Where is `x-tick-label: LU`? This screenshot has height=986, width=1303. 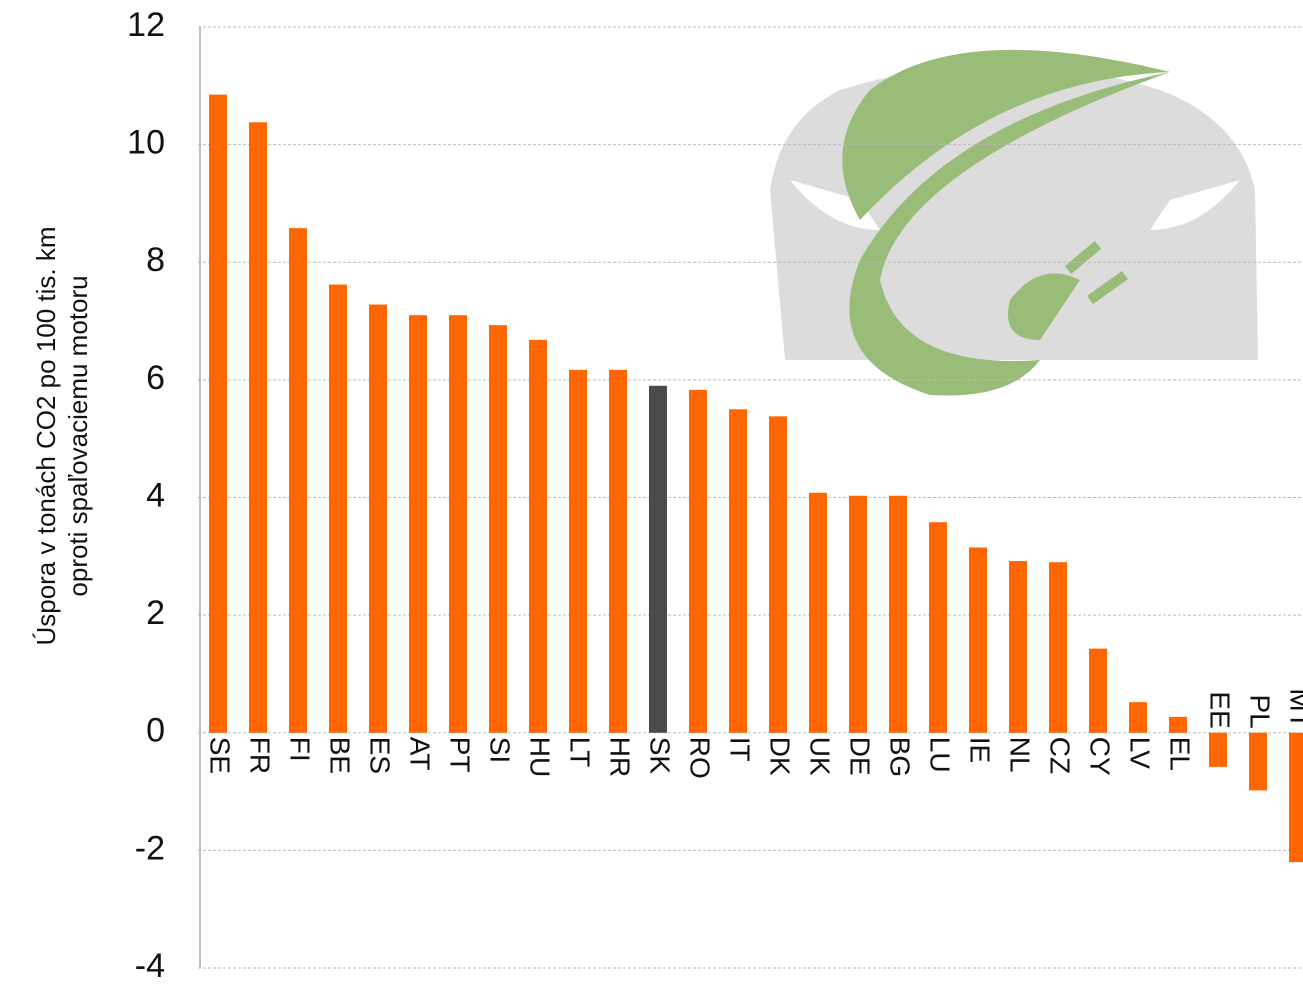
x-tick-label: LU is located at coordinates (940, 755).